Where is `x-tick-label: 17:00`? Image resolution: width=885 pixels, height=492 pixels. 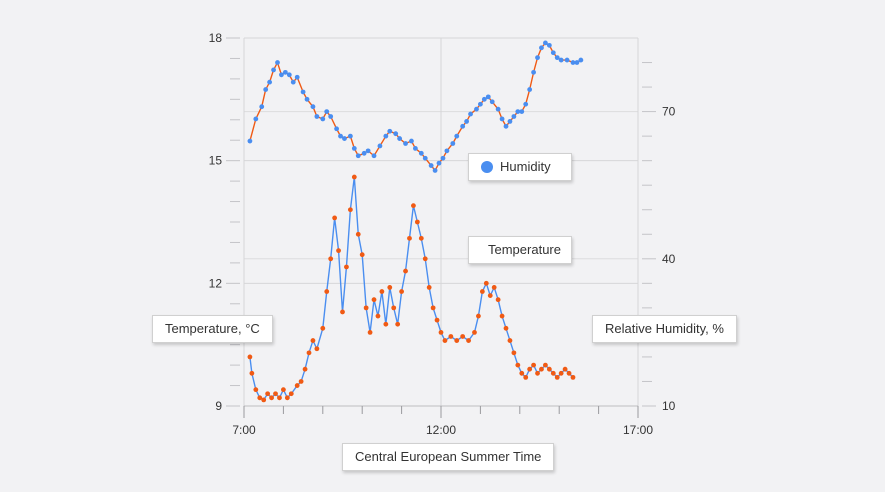
x-tick-label: 17:00 is located at coordinates (638, 430).